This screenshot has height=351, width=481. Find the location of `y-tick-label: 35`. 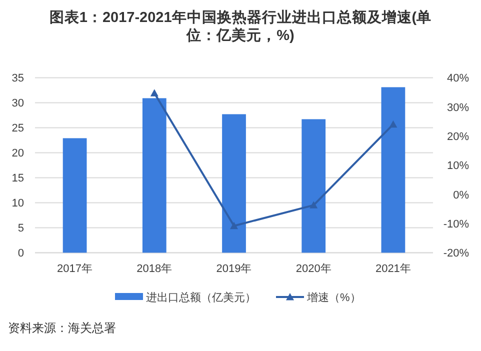

y-tick-label: 35 is located at coordinates (18, 78).